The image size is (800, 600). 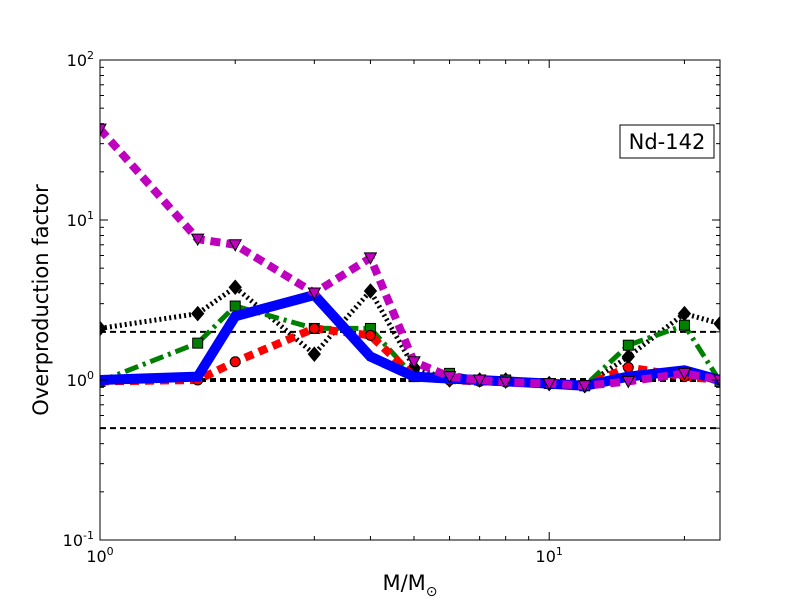 I want to click on annotation-frame, so click(x=667, y=141).